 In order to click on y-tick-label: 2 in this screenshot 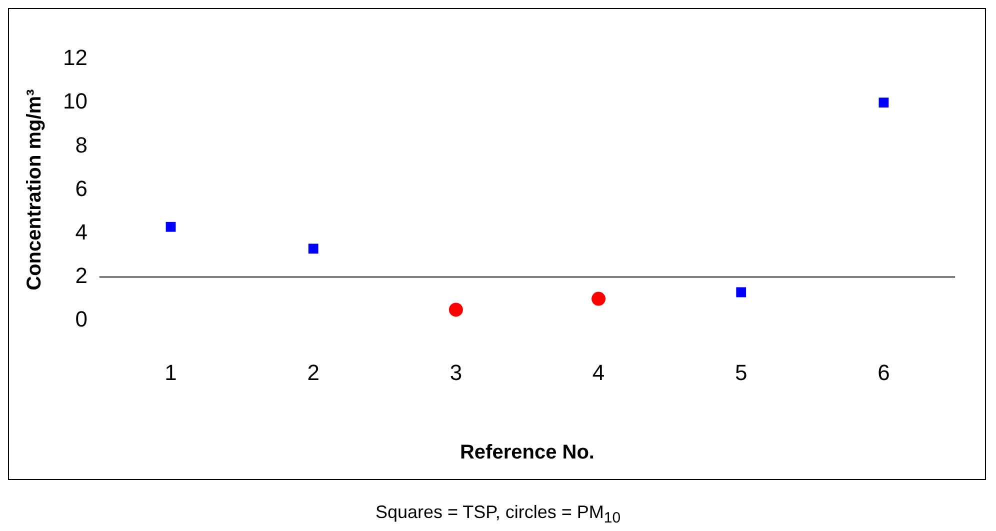, I will do `click(81, 275)`.